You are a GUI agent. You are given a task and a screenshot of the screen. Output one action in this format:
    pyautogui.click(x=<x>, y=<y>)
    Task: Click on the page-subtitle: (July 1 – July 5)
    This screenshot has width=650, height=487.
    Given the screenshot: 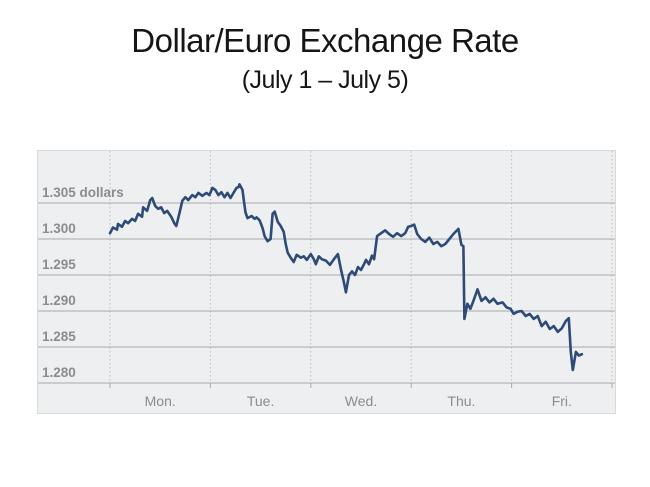 What is the action you would take?
    pyautogui.click(x=325, y=80)
    